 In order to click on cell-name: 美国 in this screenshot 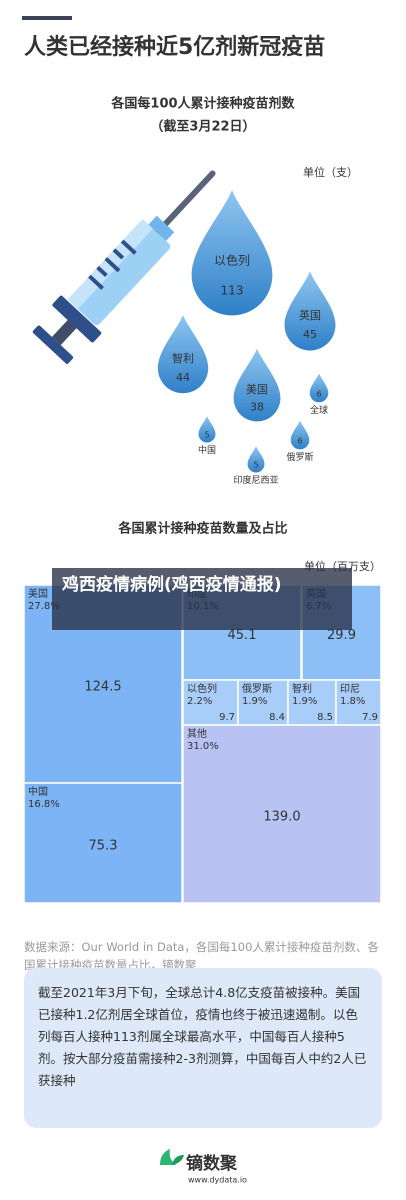, I will do `click(38, 593)`.